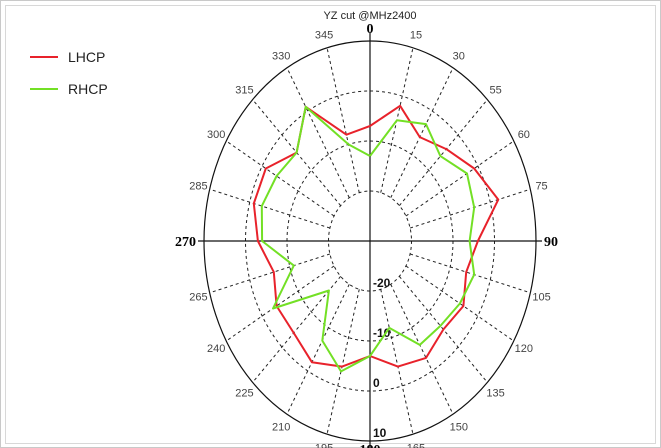 This screenshot has width=661, height=448. Describe the element at coordinates (369, 16) in the screenshot. I see `chart-title: YZ cut @MHz2400` at that location.